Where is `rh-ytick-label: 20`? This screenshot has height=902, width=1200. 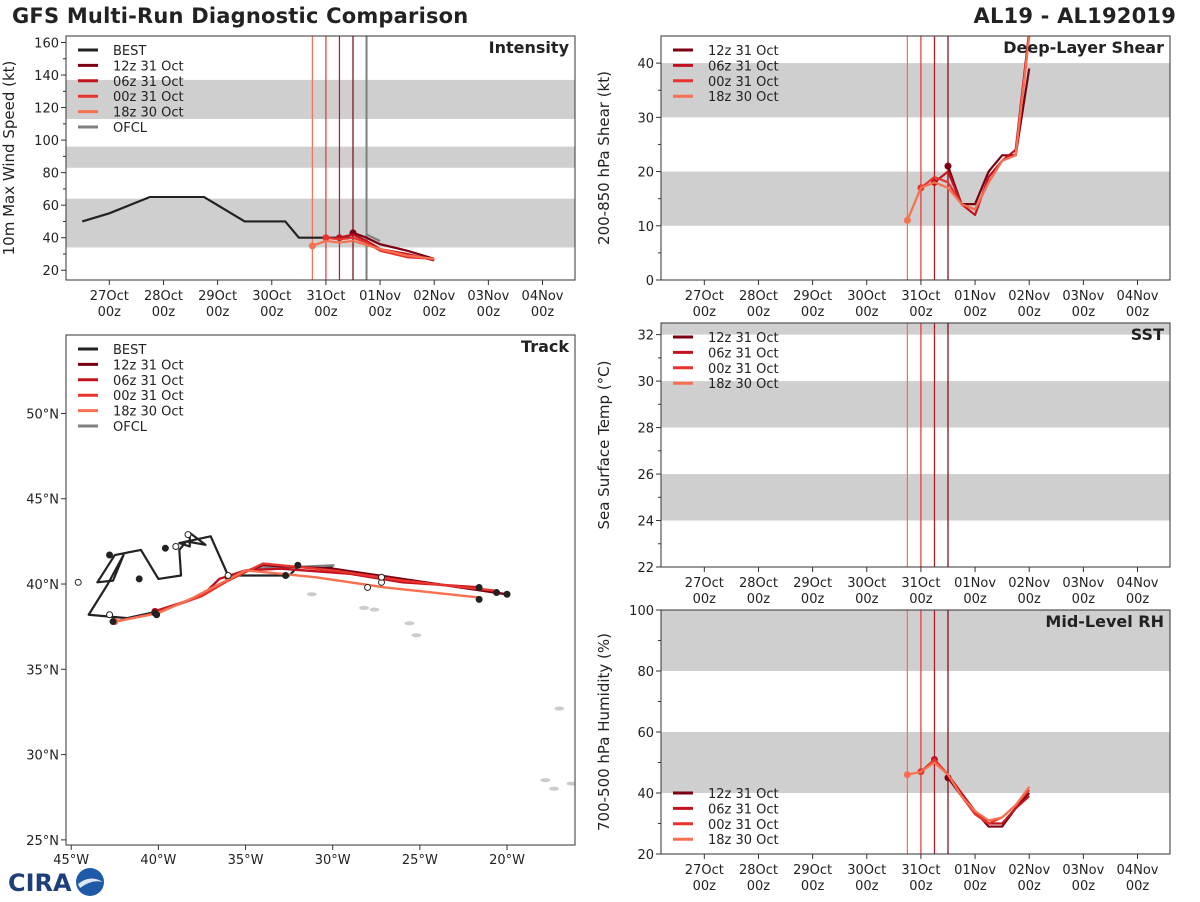 rh-ytick-label: 20 is located at coordinates (645, 855).